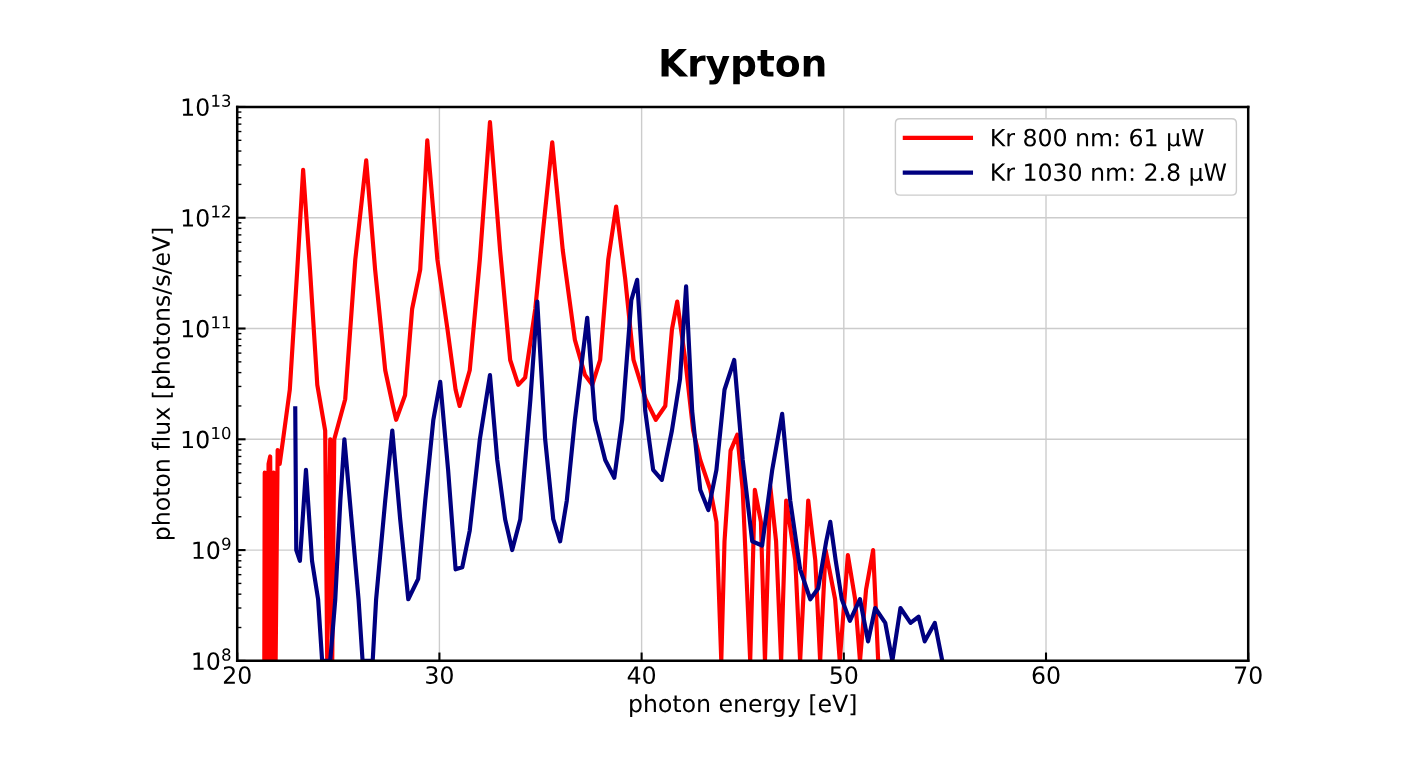 The width and height of the screenshot is (1412, 764). I want to click on y-tick-label: 10$^{13}$, so click(206, 105).